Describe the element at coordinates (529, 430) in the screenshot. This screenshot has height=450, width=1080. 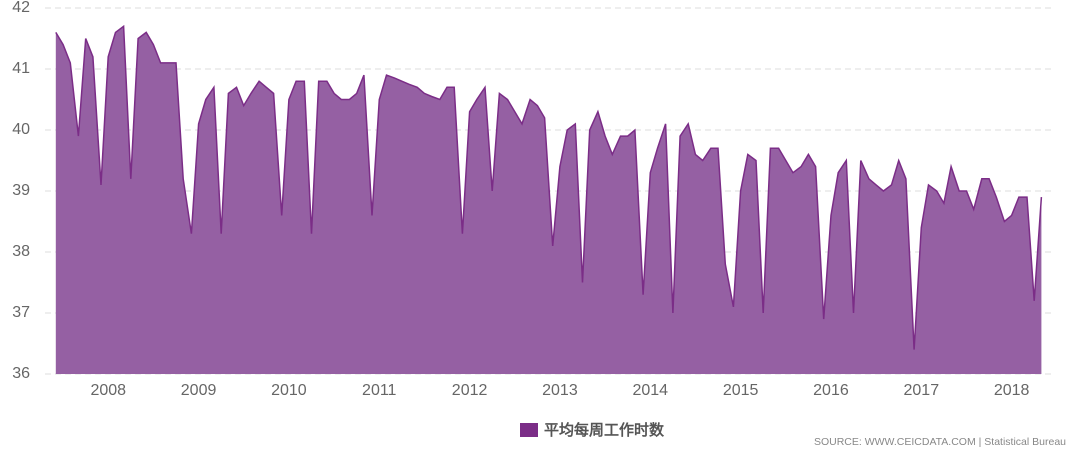
I see `legend-swatch` at that location.